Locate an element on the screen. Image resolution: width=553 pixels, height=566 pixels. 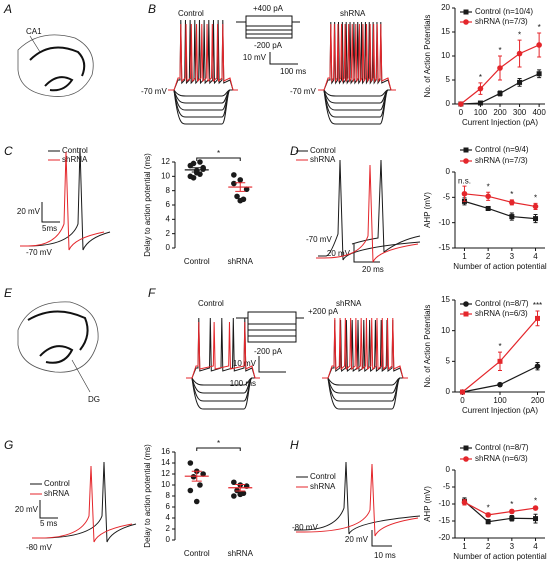
legend-label: Control (n=9/4) is located at coordinates (502, 149).